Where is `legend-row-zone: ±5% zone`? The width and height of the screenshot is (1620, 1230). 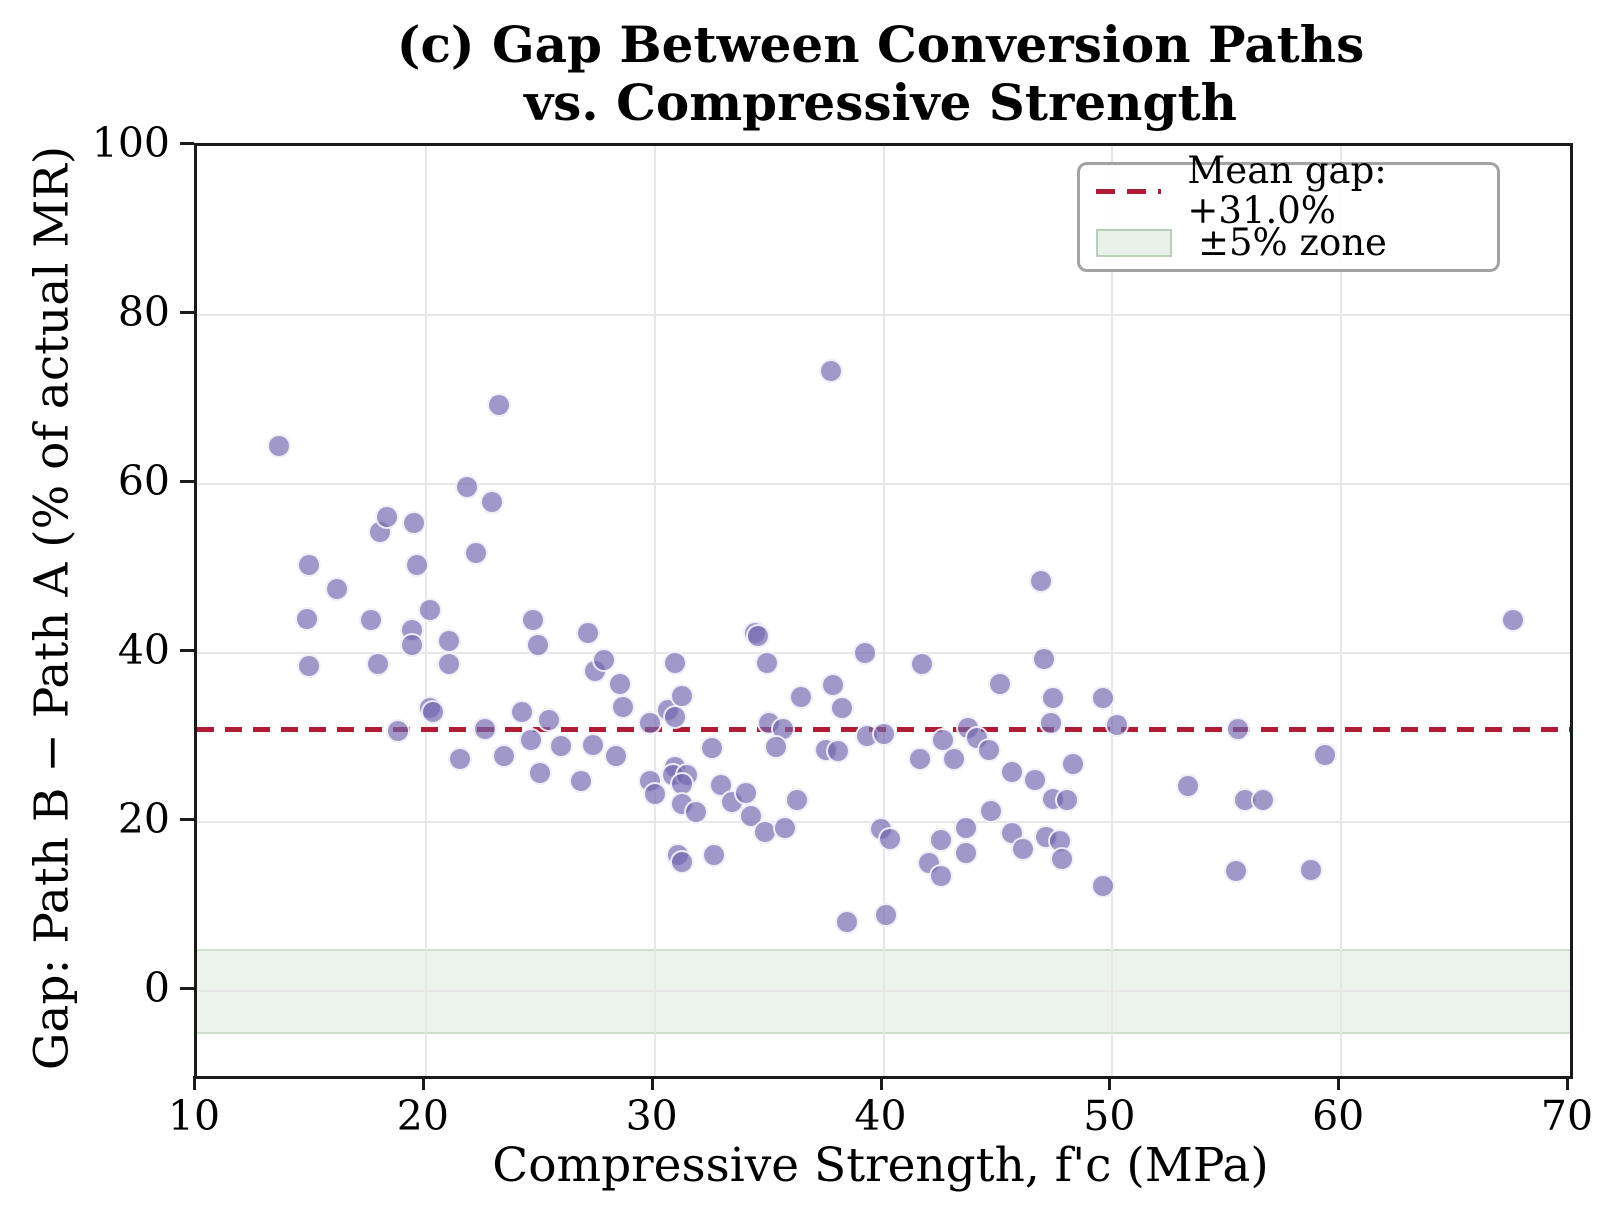
legend-row-zone: ±5% zone is located at coordinates (1288, 243).